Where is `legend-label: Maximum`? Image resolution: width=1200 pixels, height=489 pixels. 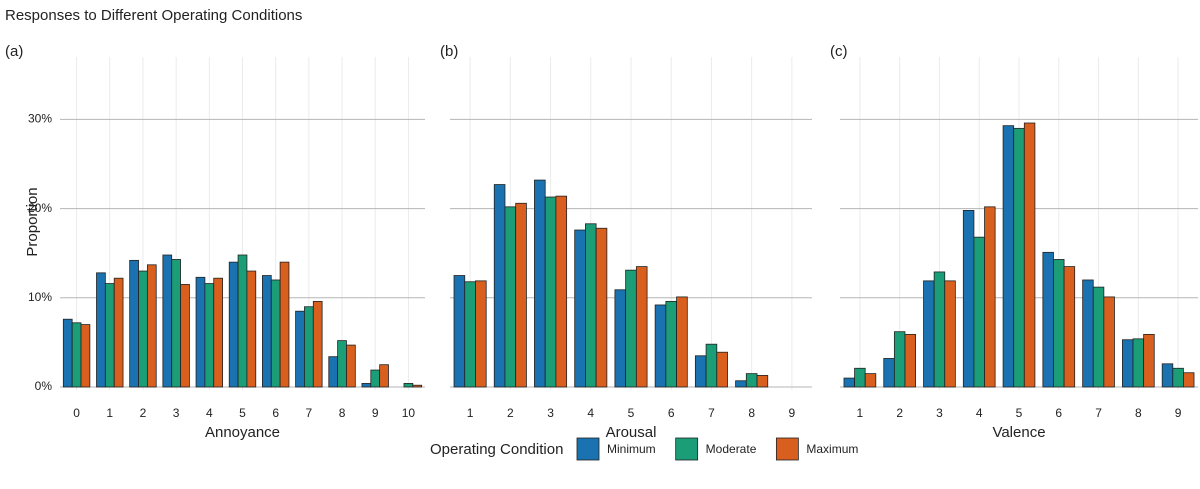
legend-label: Maximum is located at coordinates (832, 449).